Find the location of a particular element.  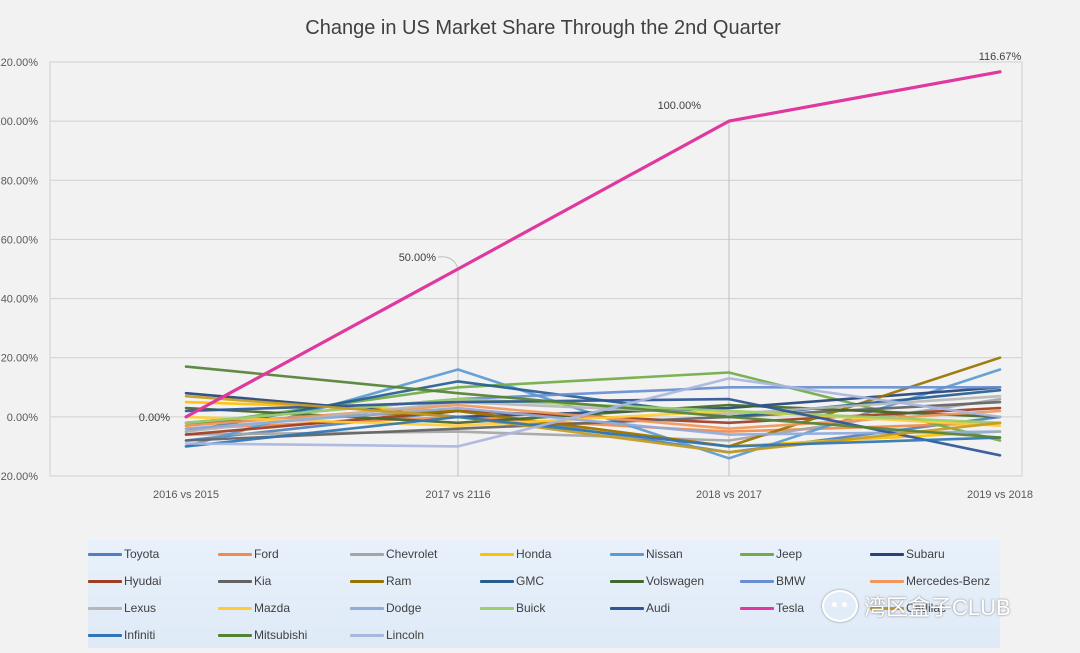

wechat-icon is located at coordinates (840, 606).